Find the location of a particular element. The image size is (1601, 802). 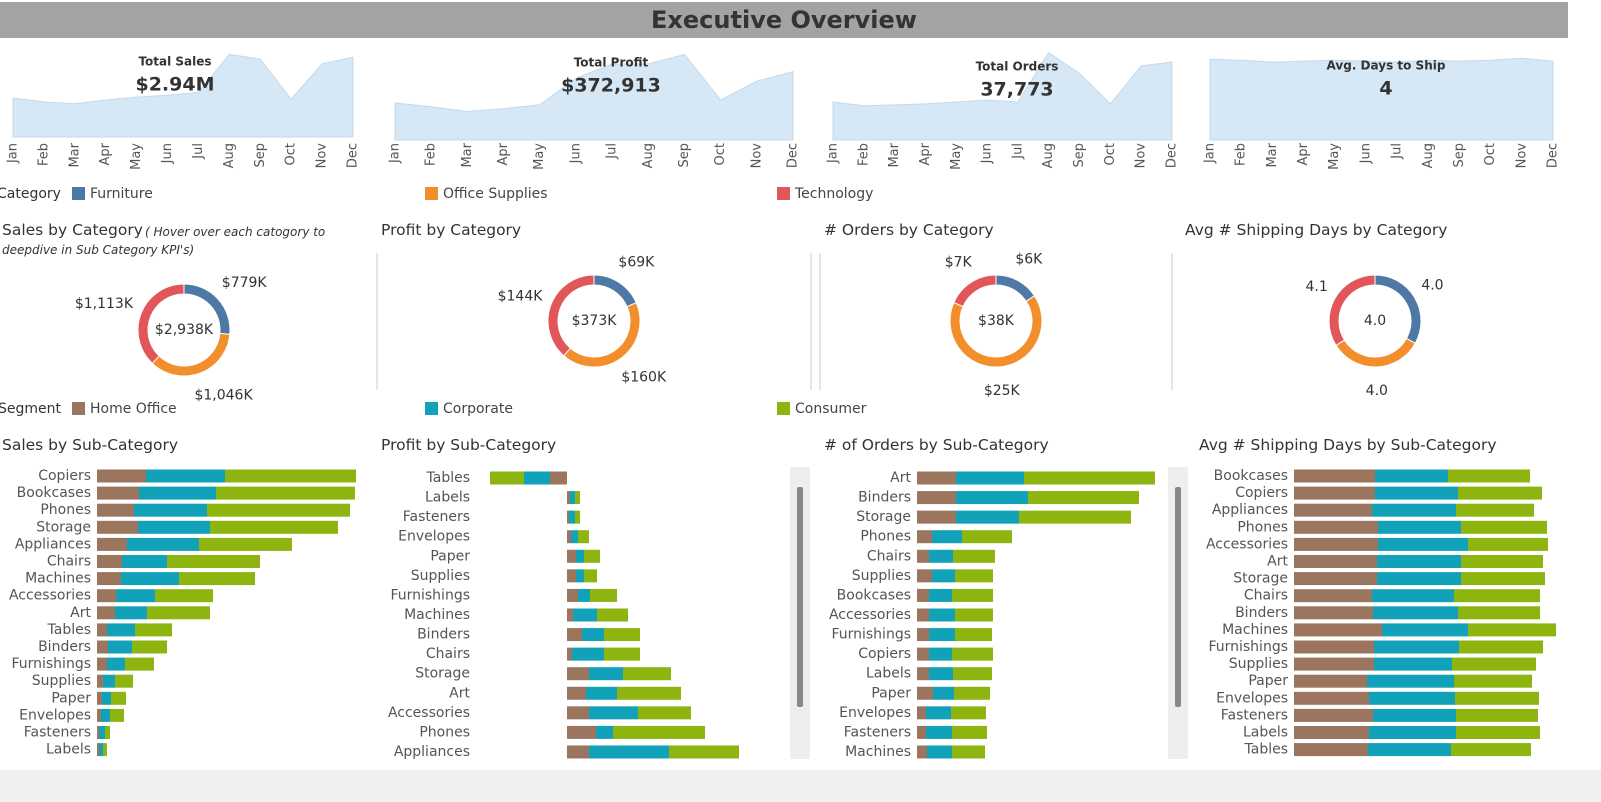

category-label: Binders is located at coordinates (443, 635).